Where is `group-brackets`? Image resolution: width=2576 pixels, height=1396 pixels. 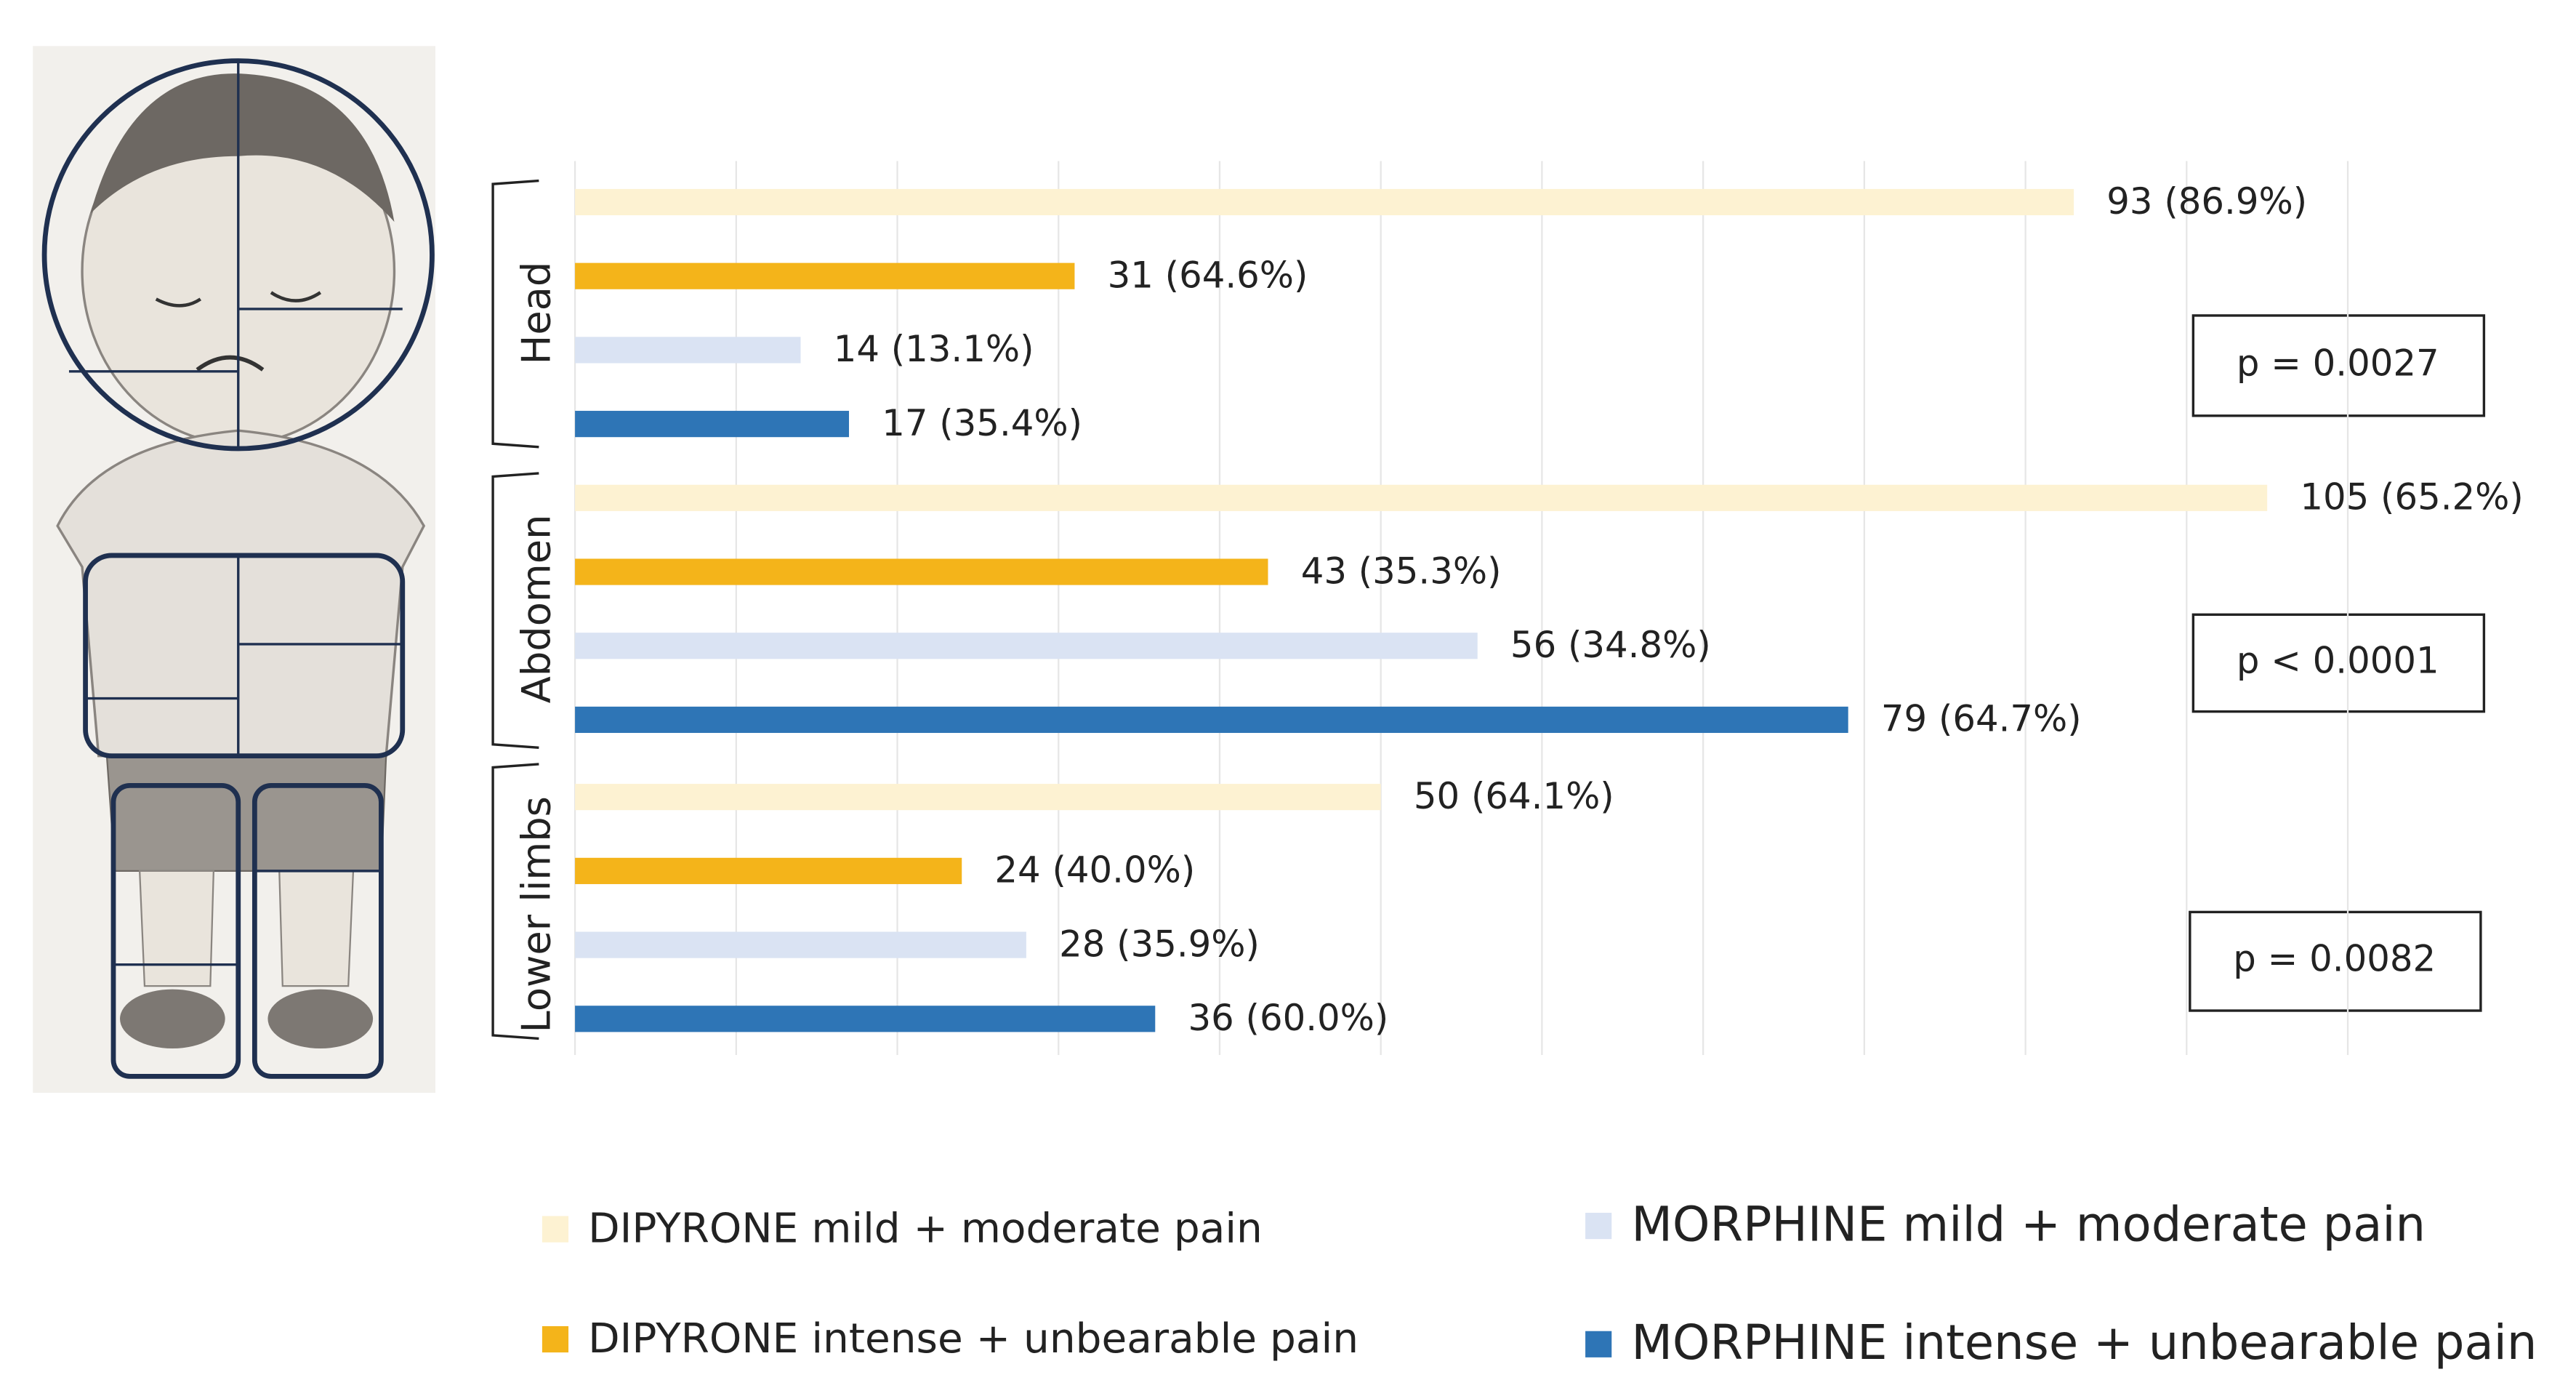
group-brackets is located at coordinates (515, 609).